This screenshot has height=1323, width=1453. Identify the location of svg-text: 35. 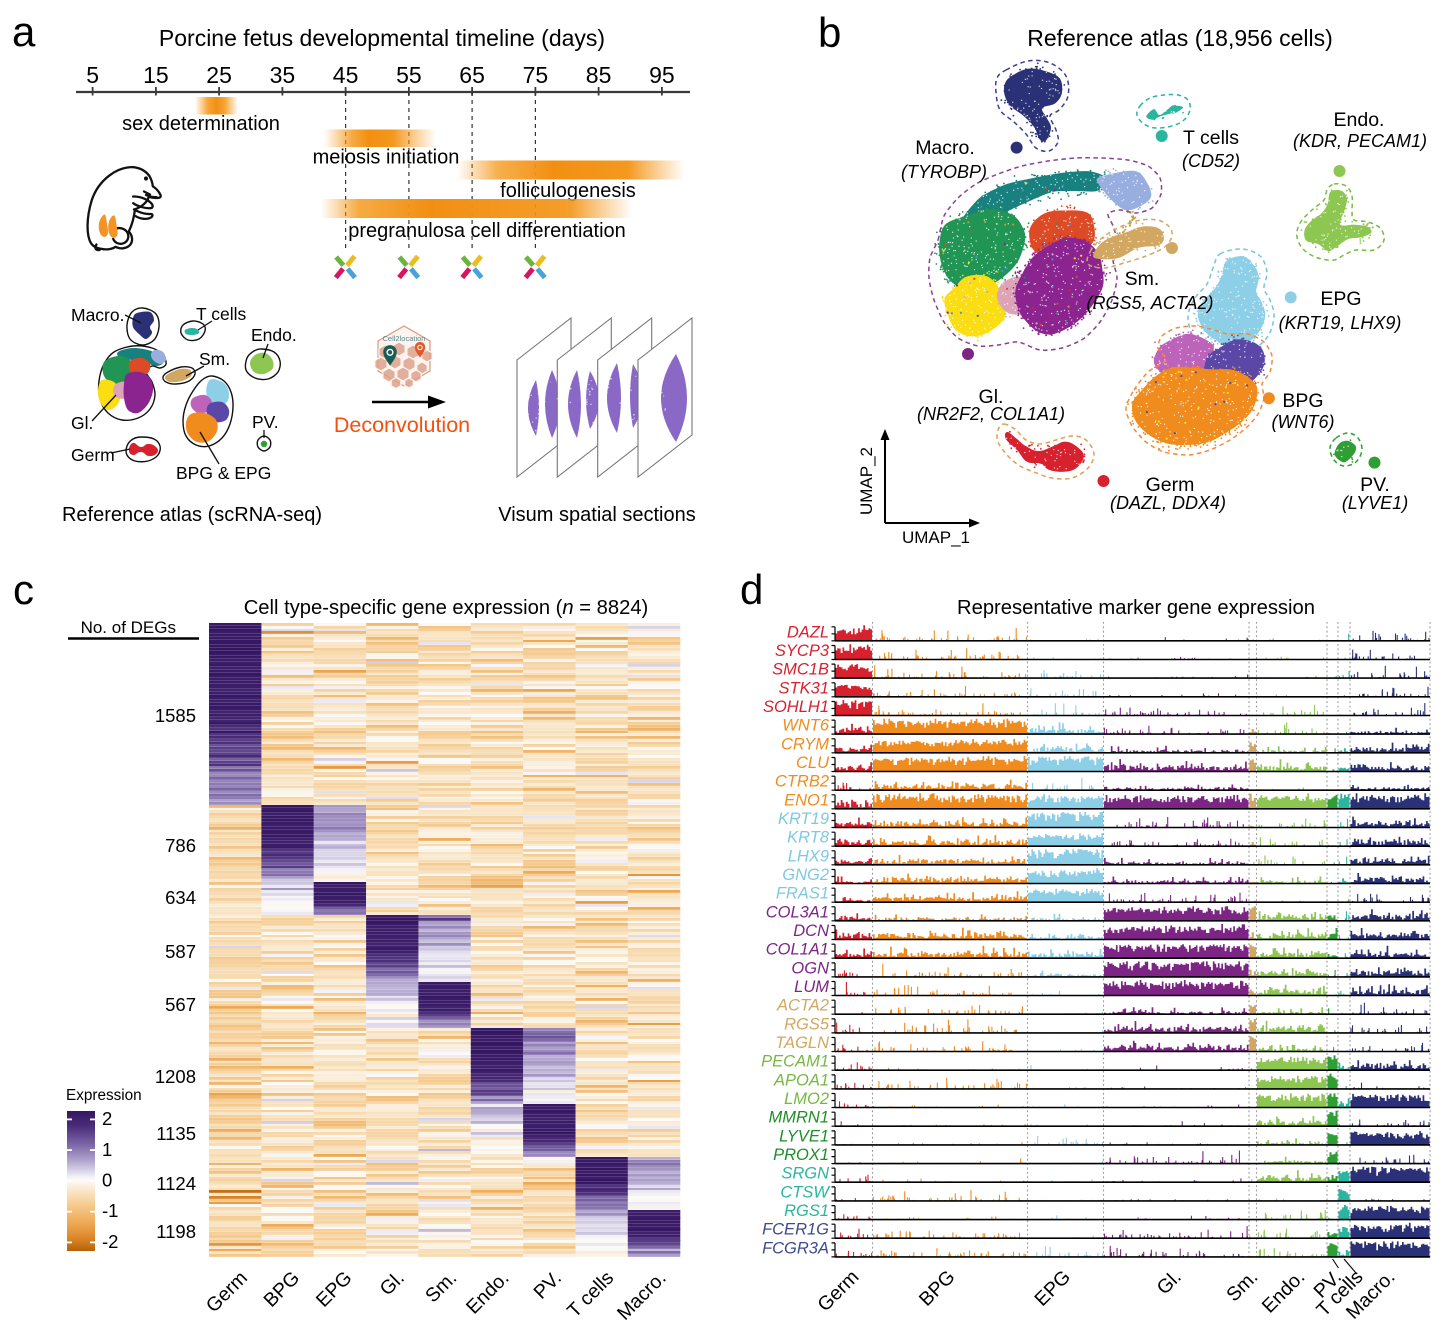
(283, 75).